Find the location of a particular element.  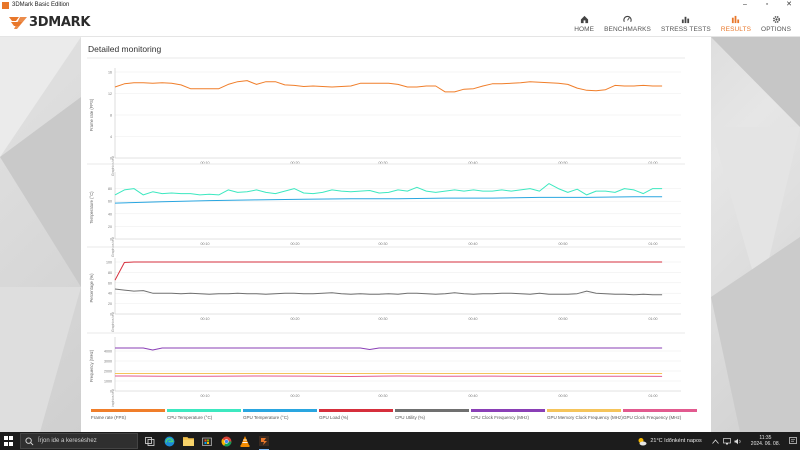

y-tick-label: 40 is located at coordinates (110, 294).